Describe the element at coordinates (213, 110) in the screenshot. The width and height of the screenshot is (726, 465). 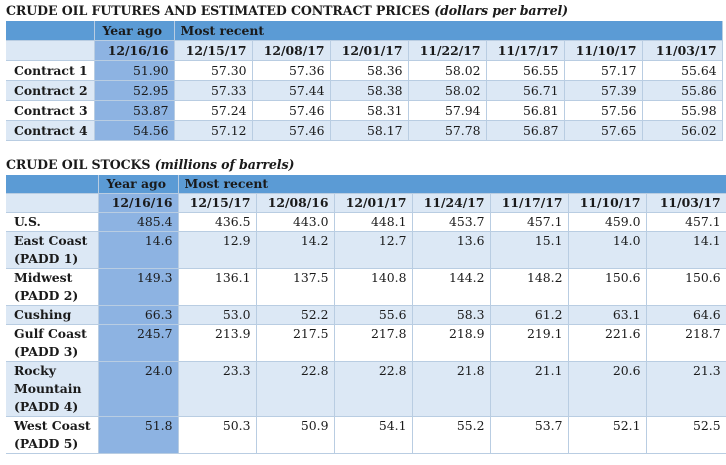
I see `futures-value-cell: 57.24` at that location.